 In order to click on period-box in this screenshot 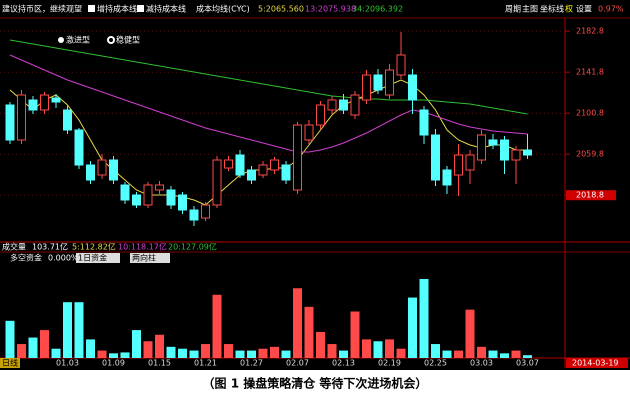, I will do `click(10, 363)`.